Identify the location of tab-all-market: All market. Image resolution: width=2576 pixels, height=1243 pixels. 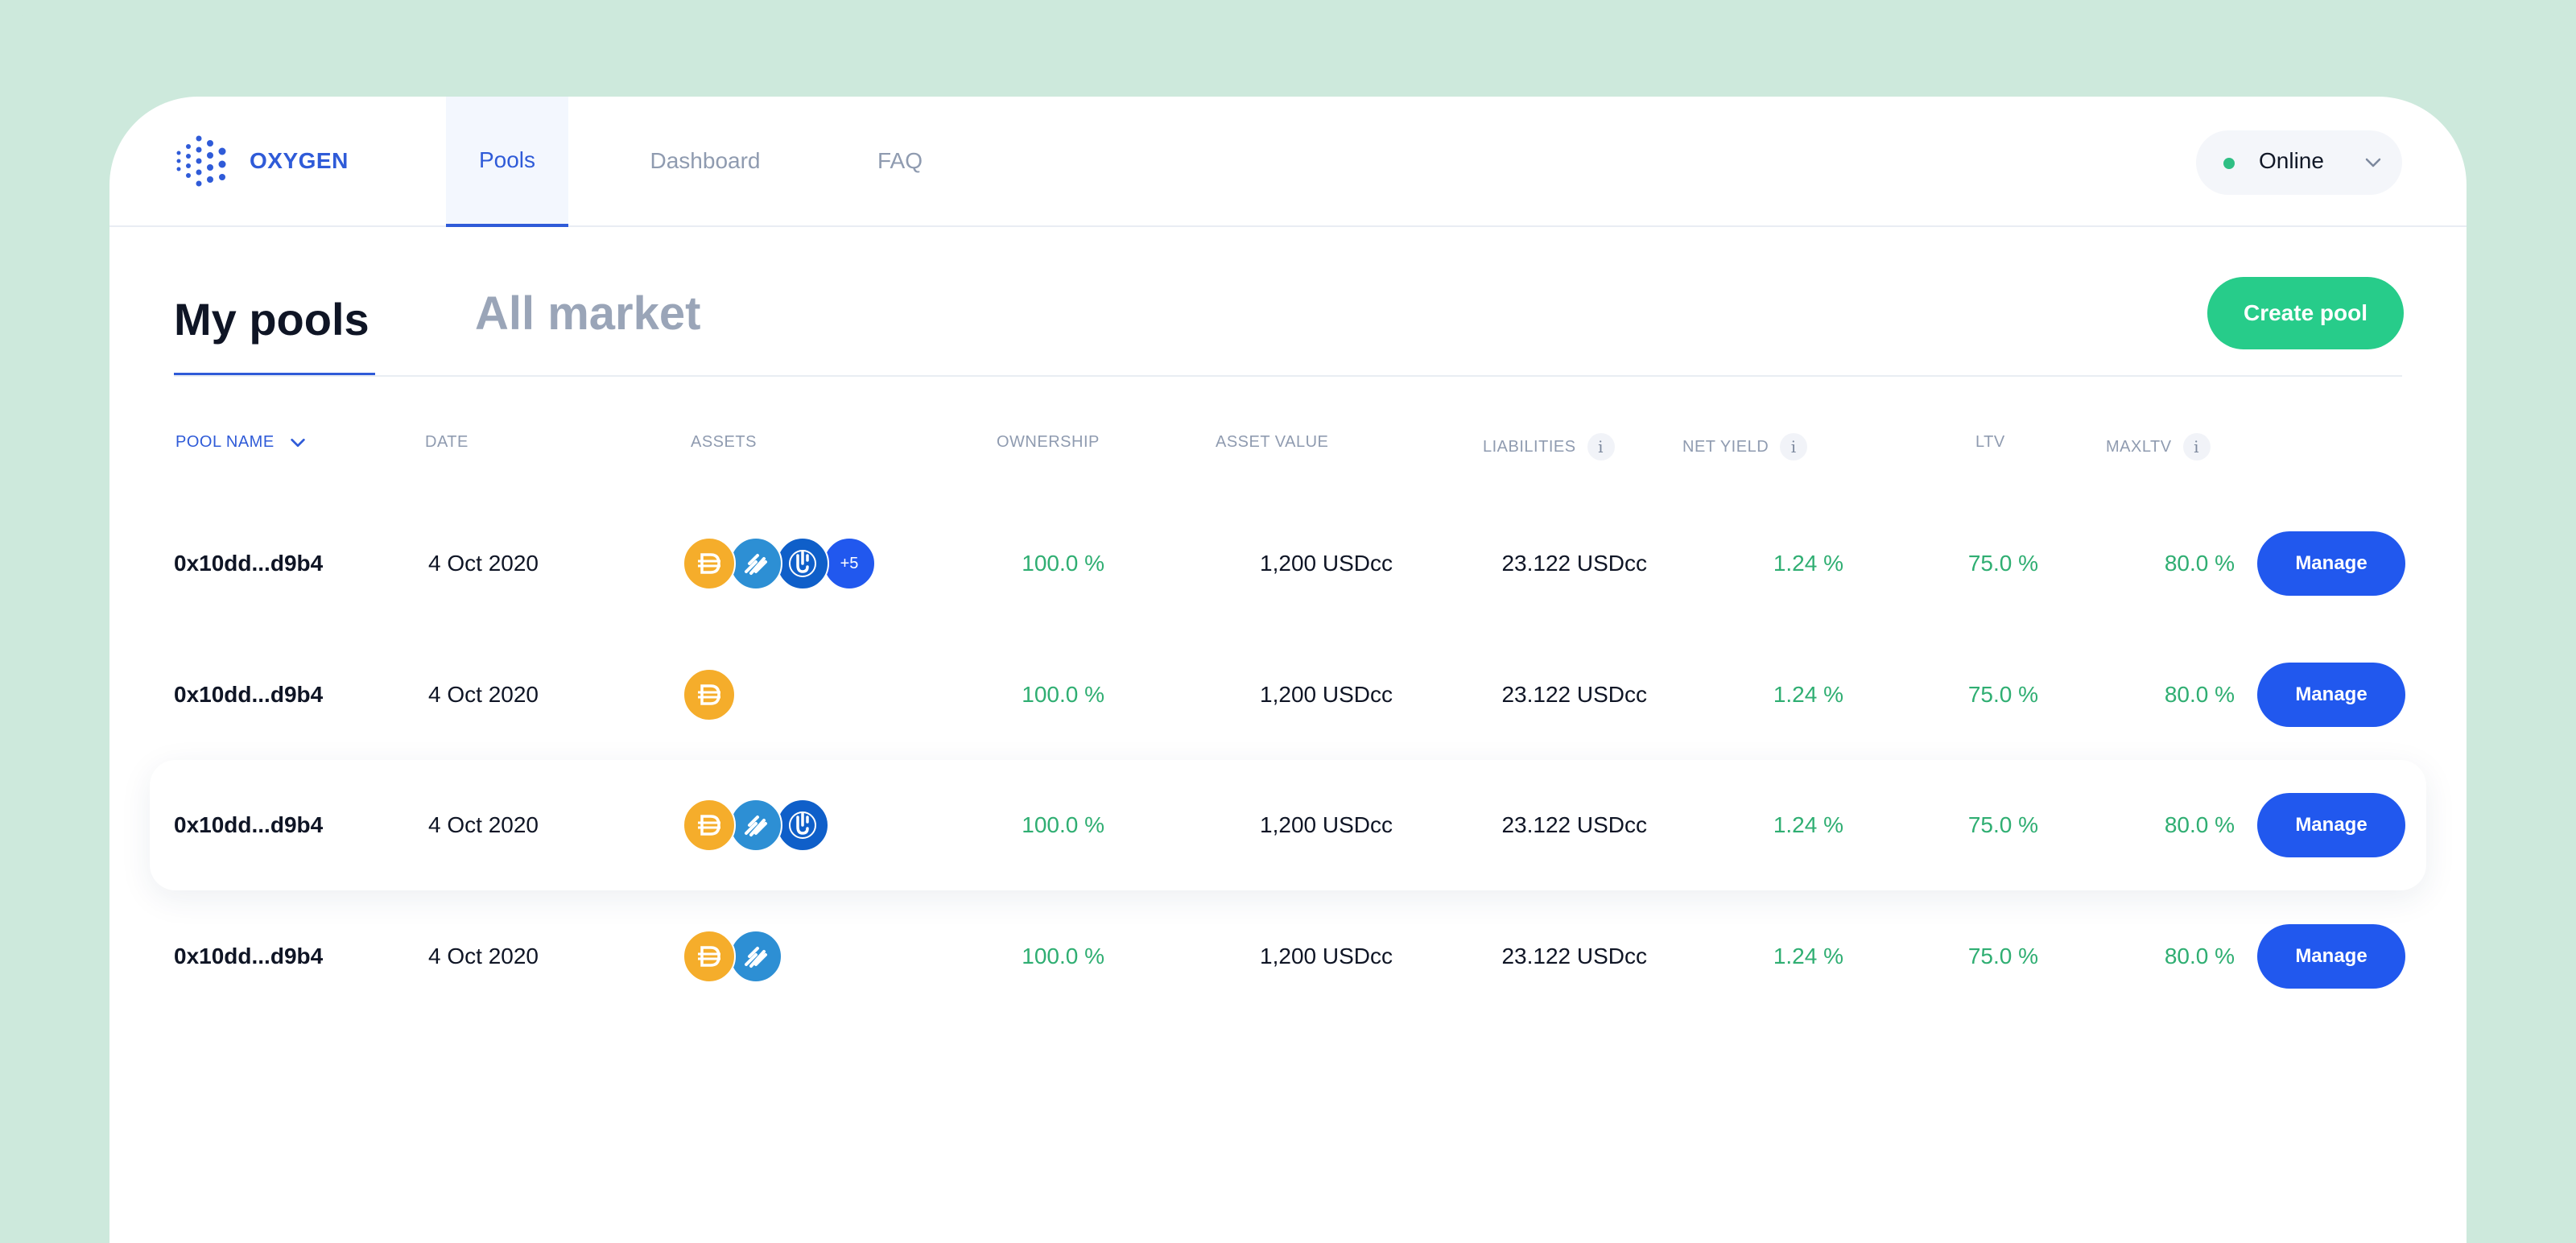
(588, 313).